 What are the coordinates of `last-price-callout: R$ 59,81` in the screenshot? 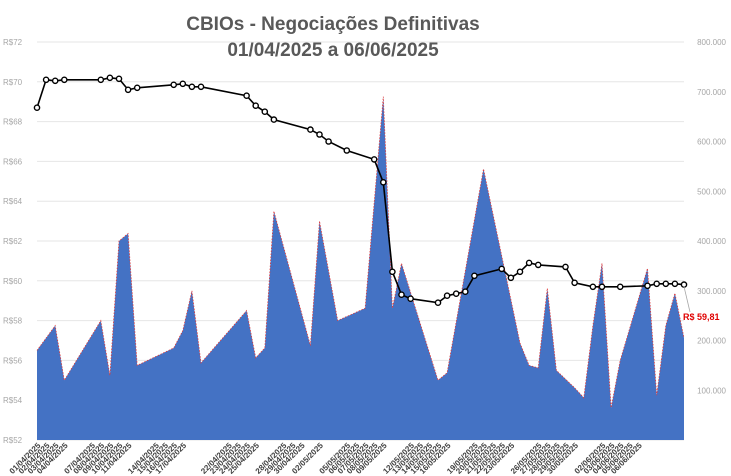 It's located at (701, 304).